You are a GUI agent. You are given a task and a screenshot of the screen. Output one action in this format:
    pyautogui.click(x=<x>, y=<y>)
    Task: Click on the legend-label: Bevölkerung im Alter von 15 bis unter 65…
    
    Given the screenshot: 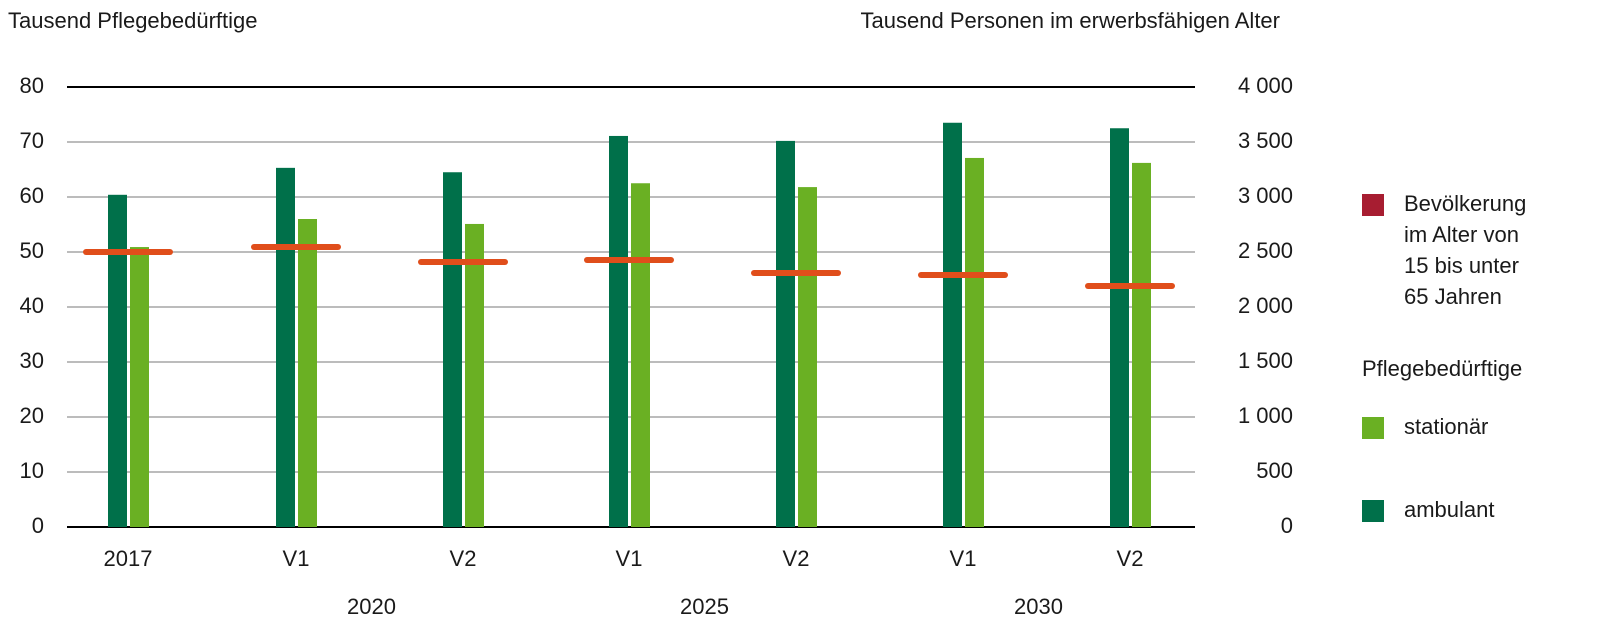 What is the action you would take?
    pyautogui.click(x=1468, y=250)
    